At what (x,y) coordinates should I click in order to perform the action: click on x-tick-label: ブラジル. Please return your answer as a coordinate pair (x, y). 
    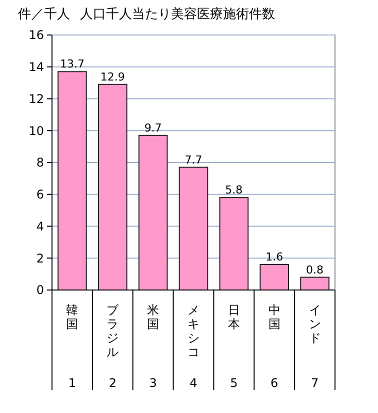
    Looking at the image, I should click on (113, 331).